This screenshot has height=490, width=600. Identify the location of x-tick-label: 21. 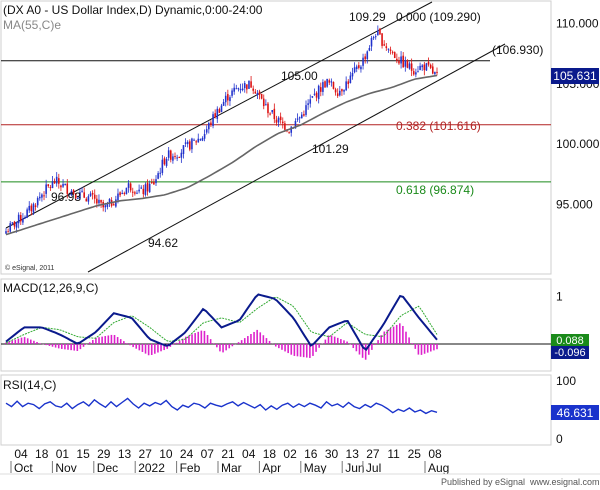
(228, 454).